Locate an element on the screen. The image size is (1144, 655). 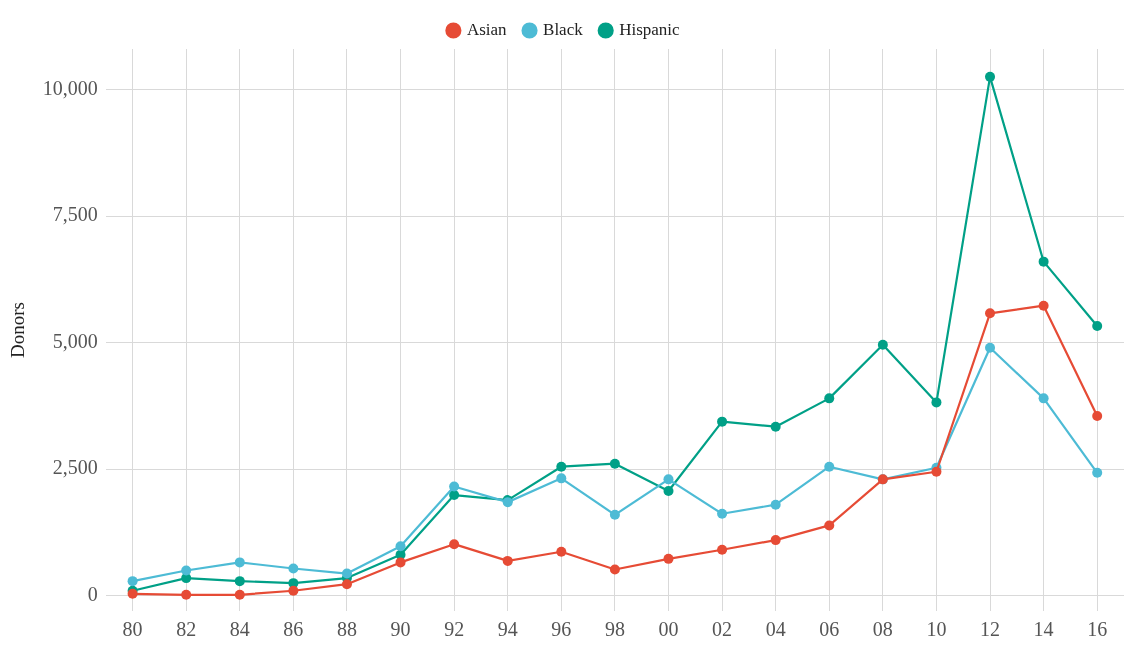
x-tick-label: 92 is located at coordinates (454, 629).